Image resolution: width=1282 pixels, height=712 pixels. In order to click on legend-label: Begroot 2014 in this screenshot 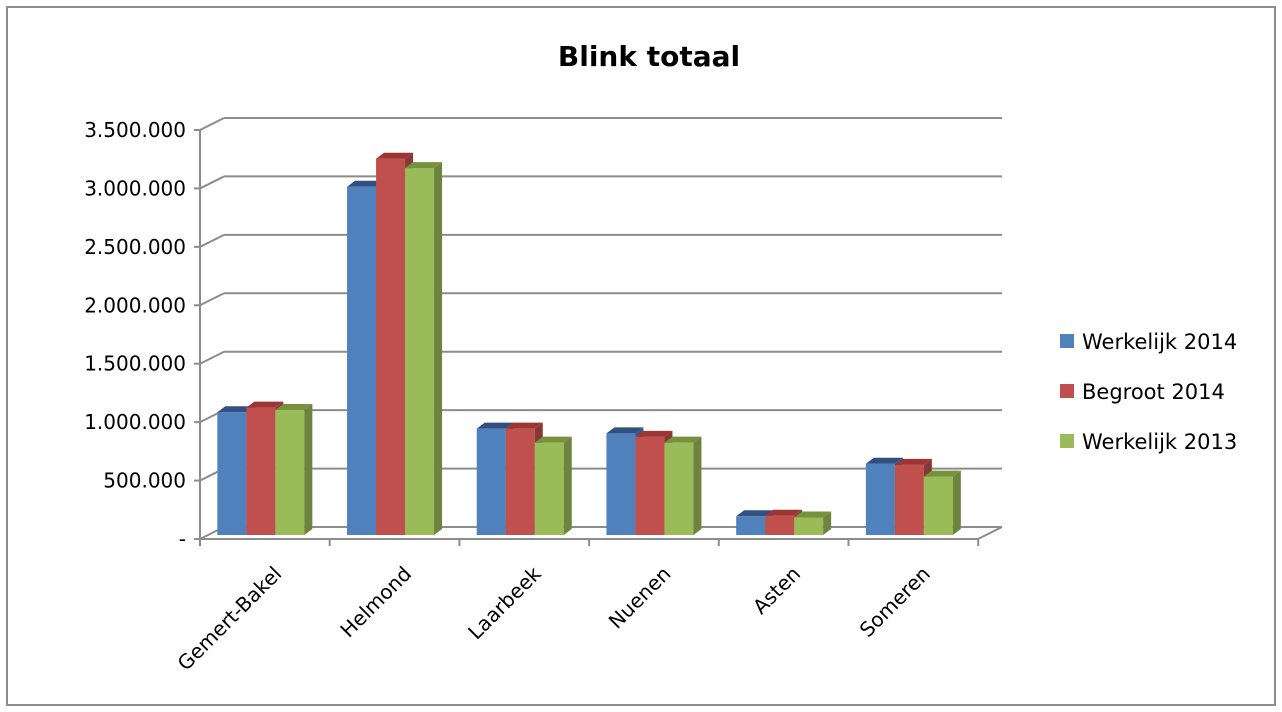, I will do `click(1153, 392)`.